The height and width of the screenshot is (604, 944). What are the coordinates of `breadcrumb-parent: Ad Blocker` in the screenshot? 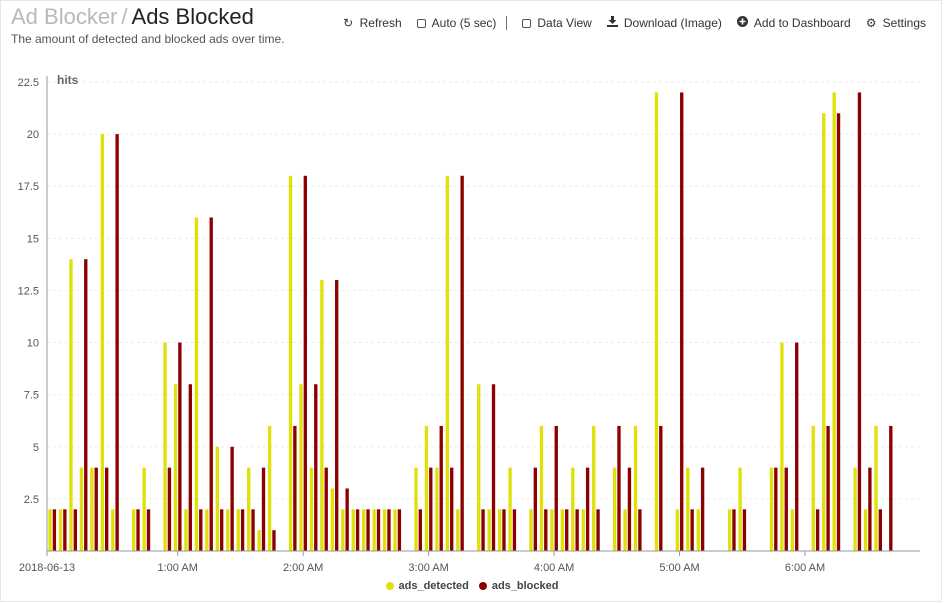 It's located at (64, 16).